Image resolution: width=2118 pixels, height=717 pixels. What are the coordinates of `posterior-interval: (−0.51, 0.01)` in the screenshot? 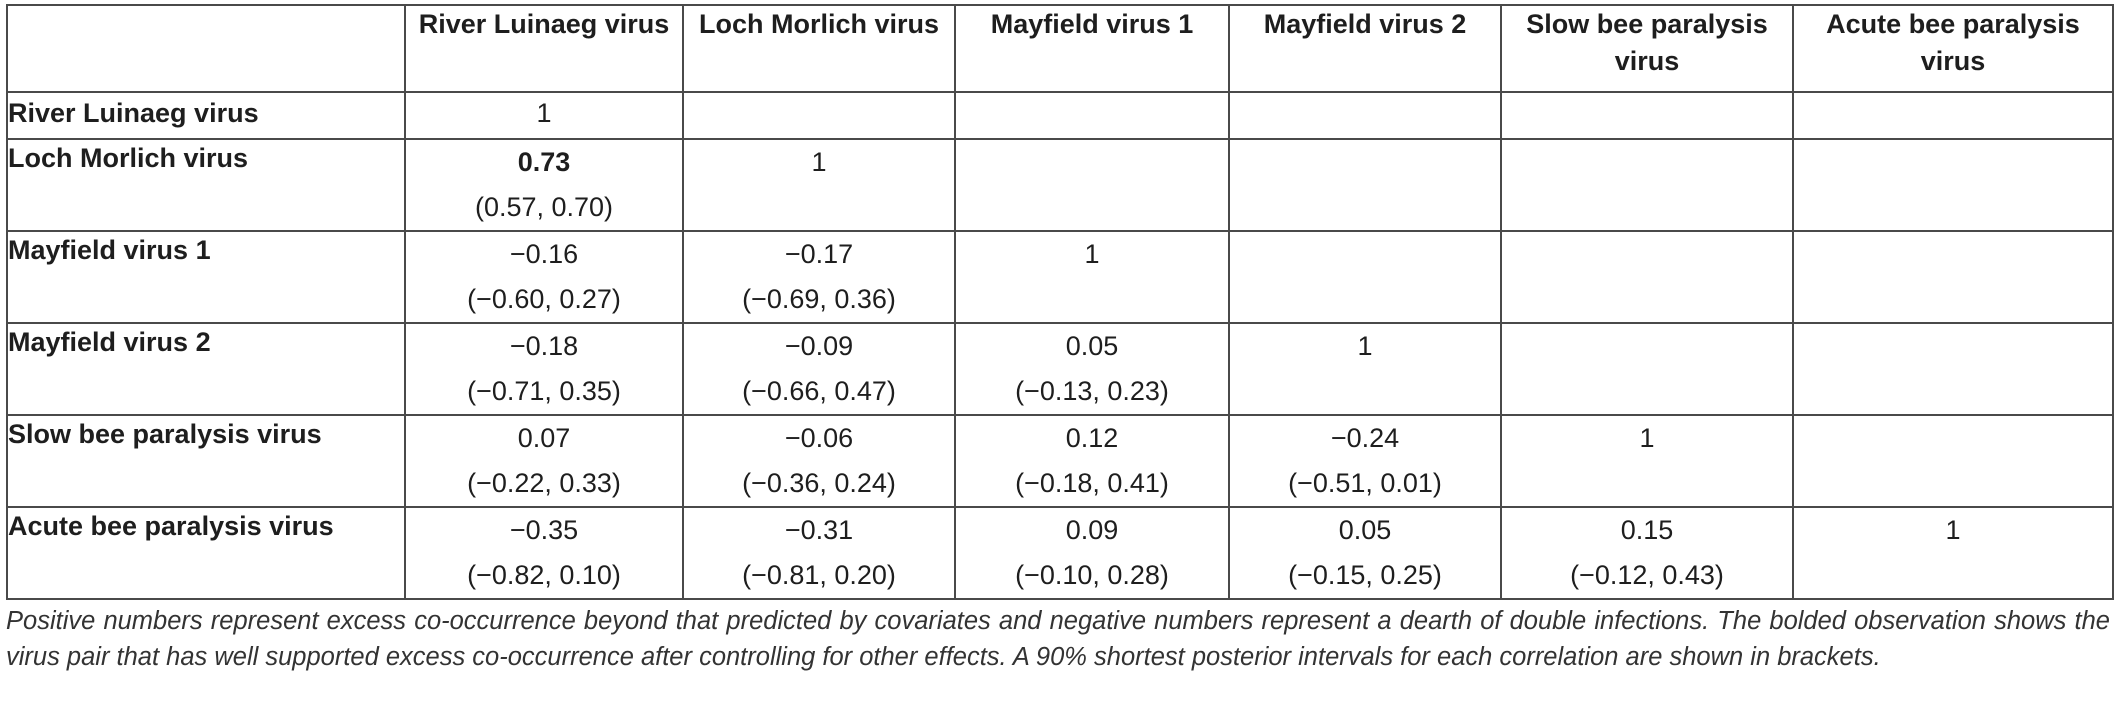 It's located at (1365, 483).